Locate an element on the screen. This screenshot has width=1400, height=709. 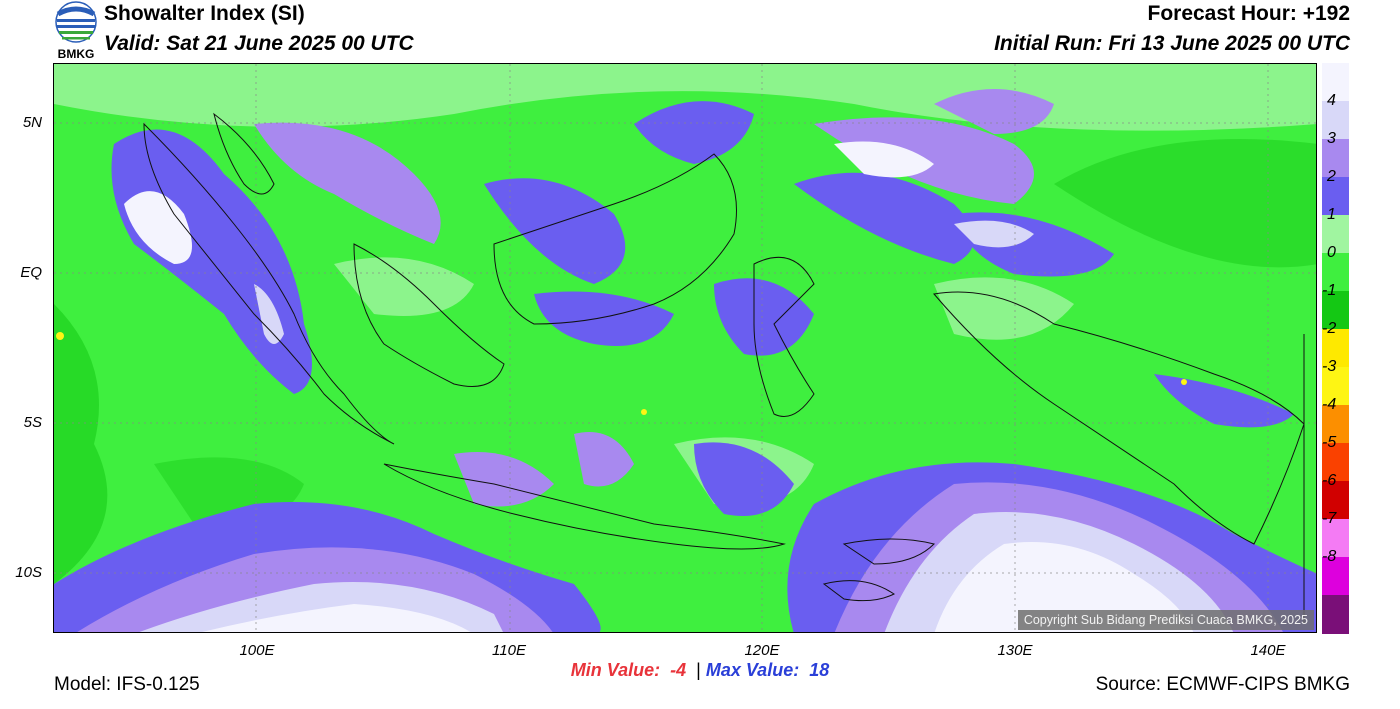
colorbar-label: -1 is located at coordinates (1329, 290).